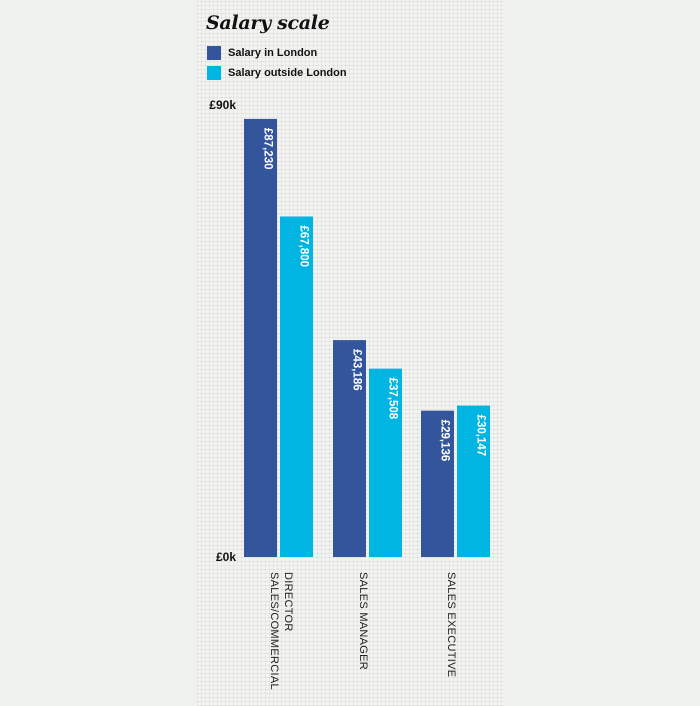 The height and width of the screenshot is (706, 700). What do you see at coordinates (226, 557) in the screenshot?
I see `y-tick-label: £0k` at bounding box center [226, 557].